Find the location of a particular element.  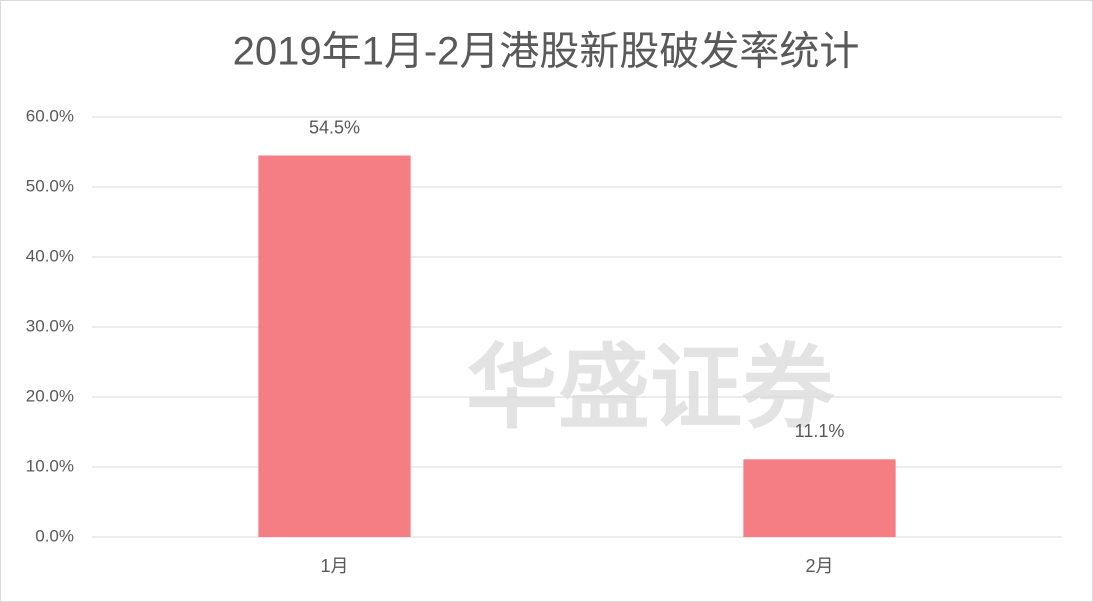

x-tick-label: 1月 is located at coordinates (334, 566).